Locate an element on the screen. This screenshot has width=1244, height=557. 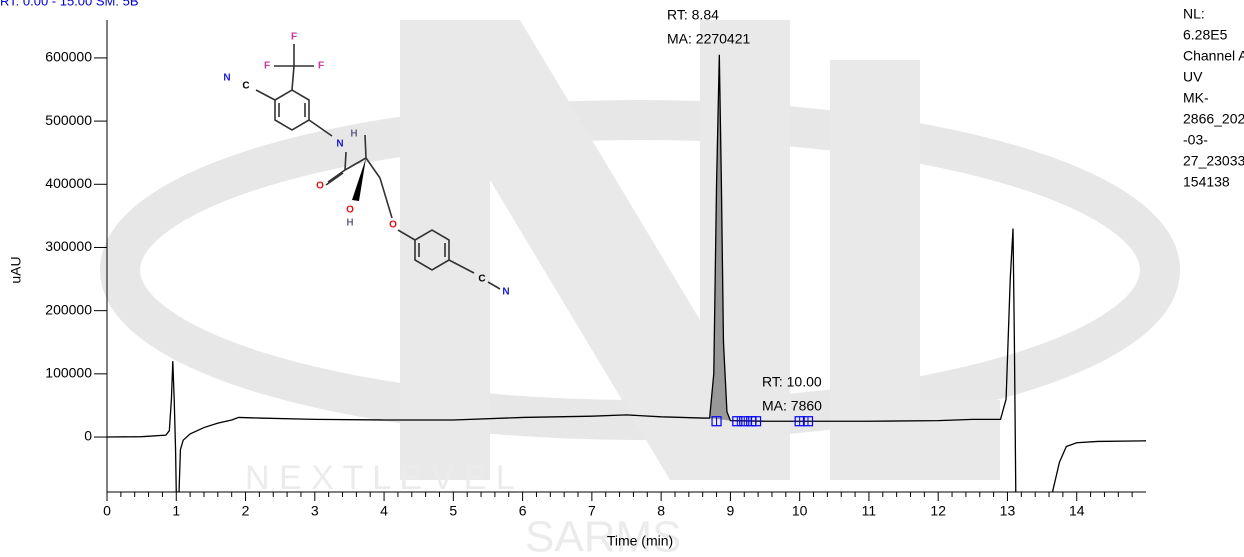
watermark-text: N E X T L E V E L is located at coordinates (380, 478).